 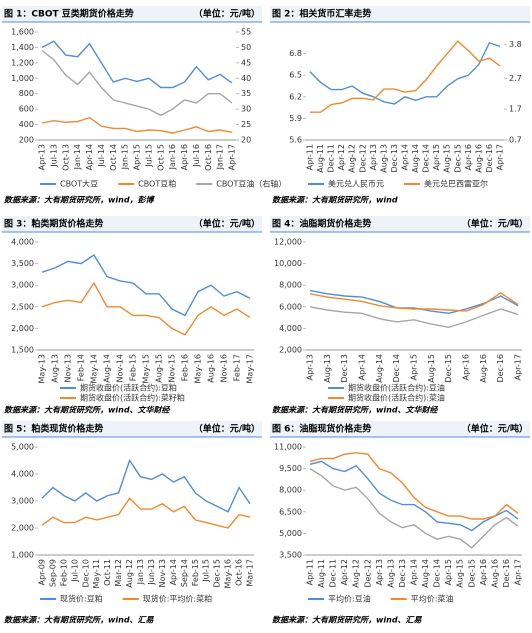 What do you see at coordinates (101, 156) in the screenshot?
I see `x-tick-label: Jul-14` at bounding box center [101, 156].